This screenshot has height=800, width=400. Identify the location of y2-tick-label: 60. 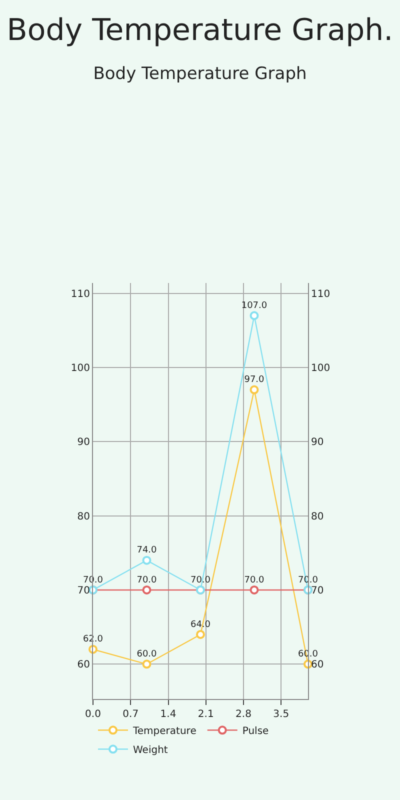
(317, 665).